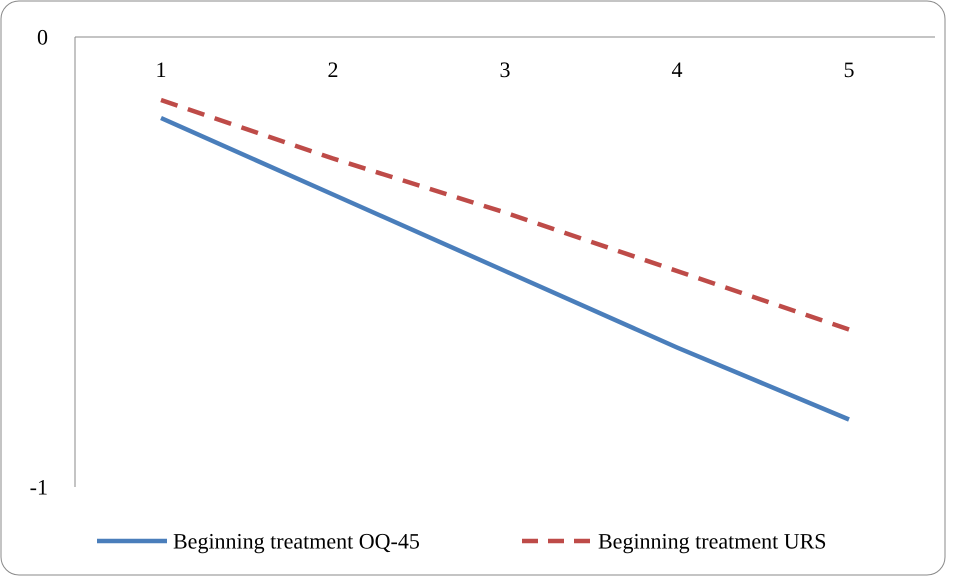 The width and height of the screenshot is (954, 577). Describe the element at coordinates (39, 487) in the screenshot. I see `y-tick-label: -1` at that location.